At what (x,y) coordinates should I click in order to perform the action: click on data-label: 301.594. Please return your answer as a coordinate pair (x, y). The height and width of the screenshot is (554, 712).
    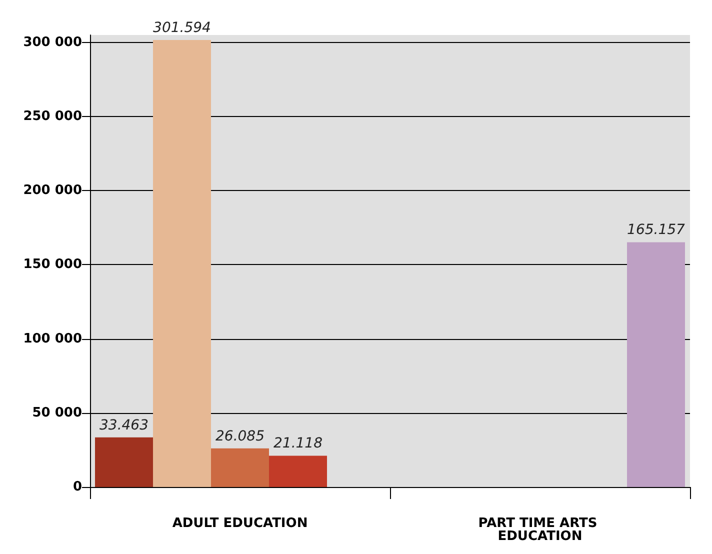
    Looking at the image, I should click on (182, 28).